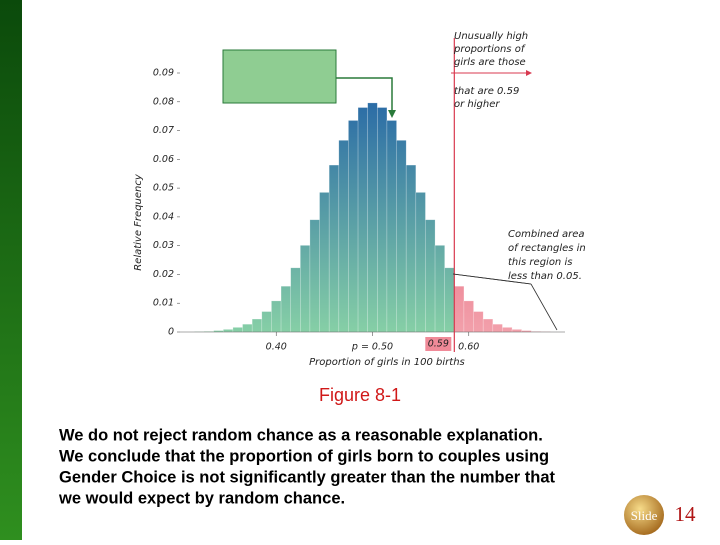  Describe the element at coordinates (163, 159) in the screenshot. I see `y-tick-label: 0.06` at that location.